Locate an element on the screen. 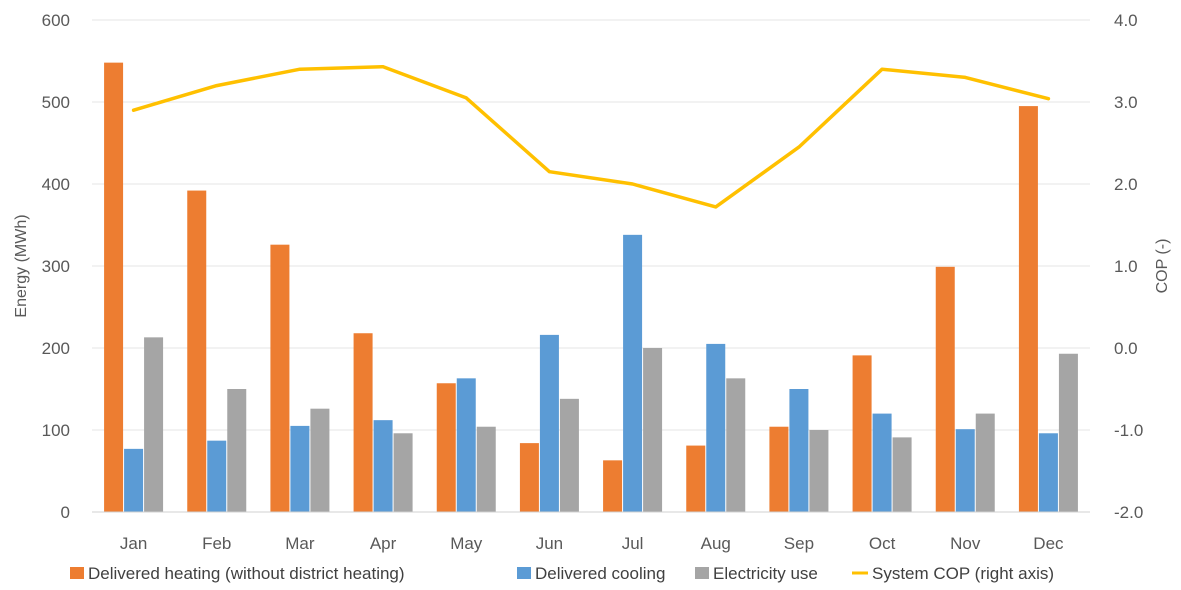 The height and width of the screenshot is (590, 1181). x-tick-label: Jul is located at coordinates (633, 543).